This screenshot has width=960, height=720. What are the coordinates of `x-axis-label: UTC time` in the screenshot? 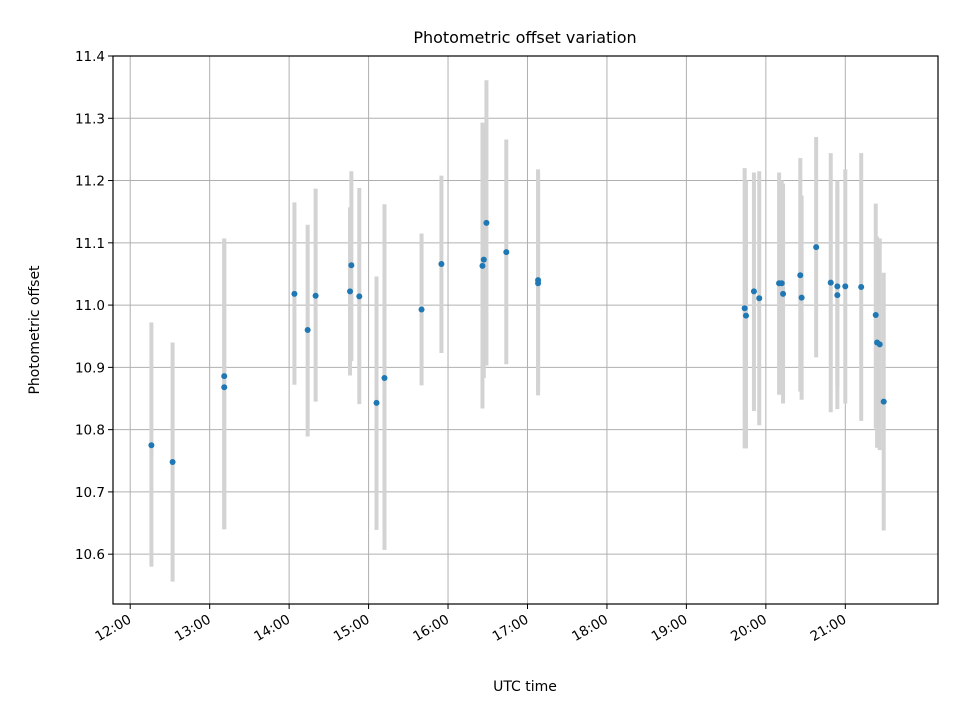 It's located at (525, 687).